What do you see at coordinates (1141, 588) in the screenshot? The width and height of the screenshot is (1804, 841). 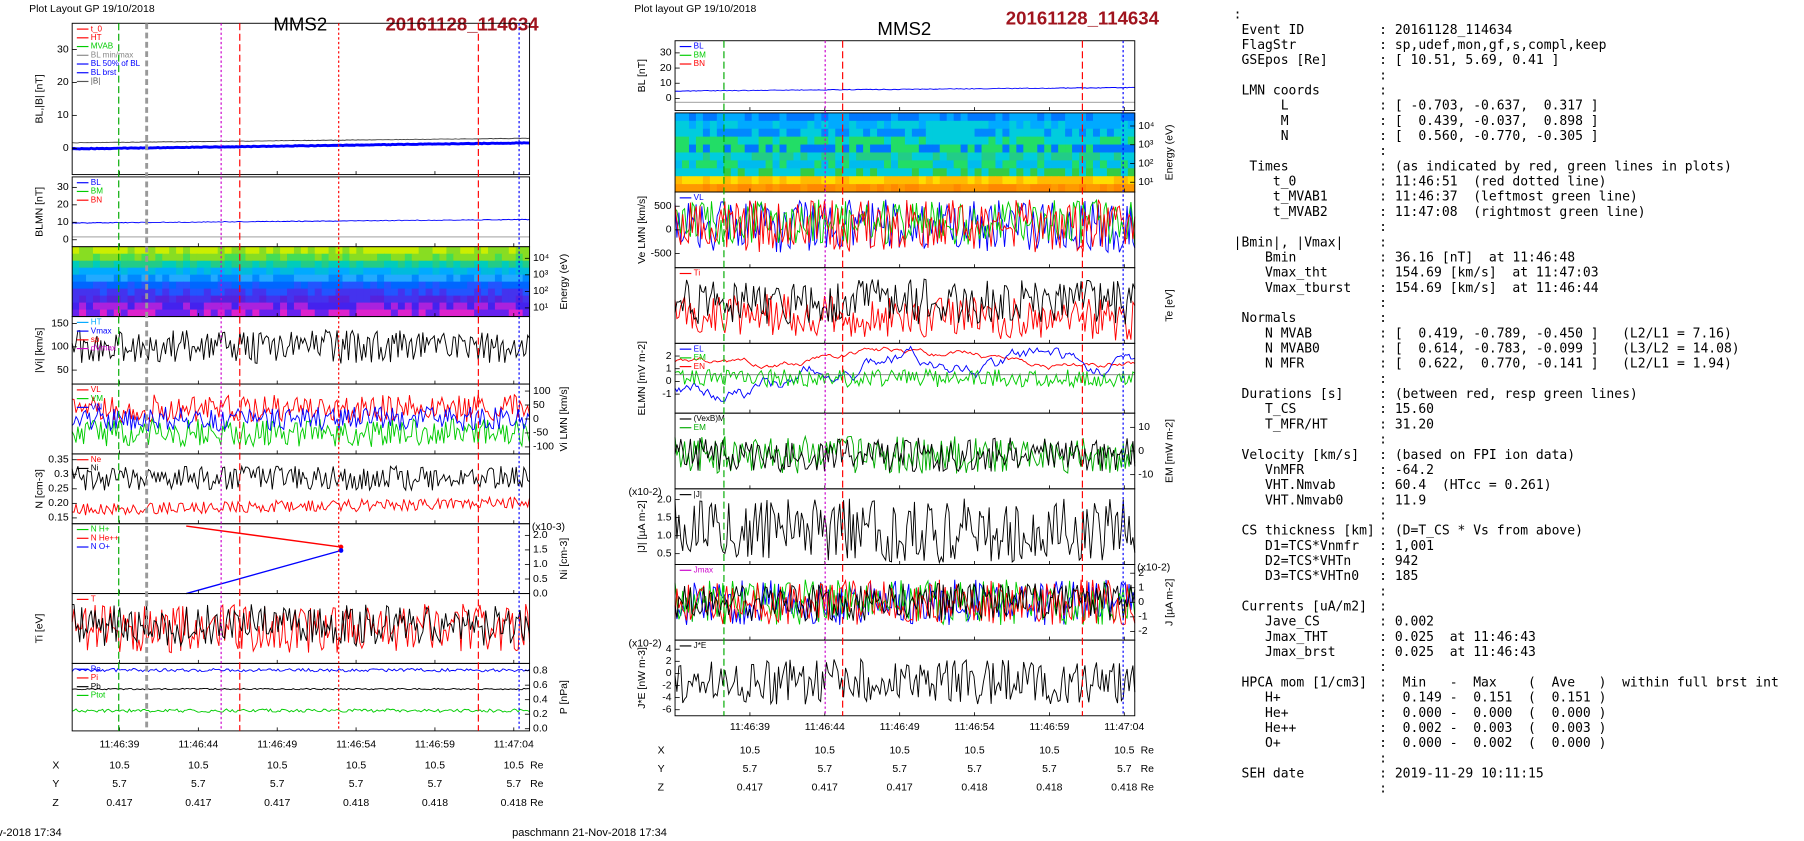 I see `y-tick-label: 1` at bounding box center [1141, 588].